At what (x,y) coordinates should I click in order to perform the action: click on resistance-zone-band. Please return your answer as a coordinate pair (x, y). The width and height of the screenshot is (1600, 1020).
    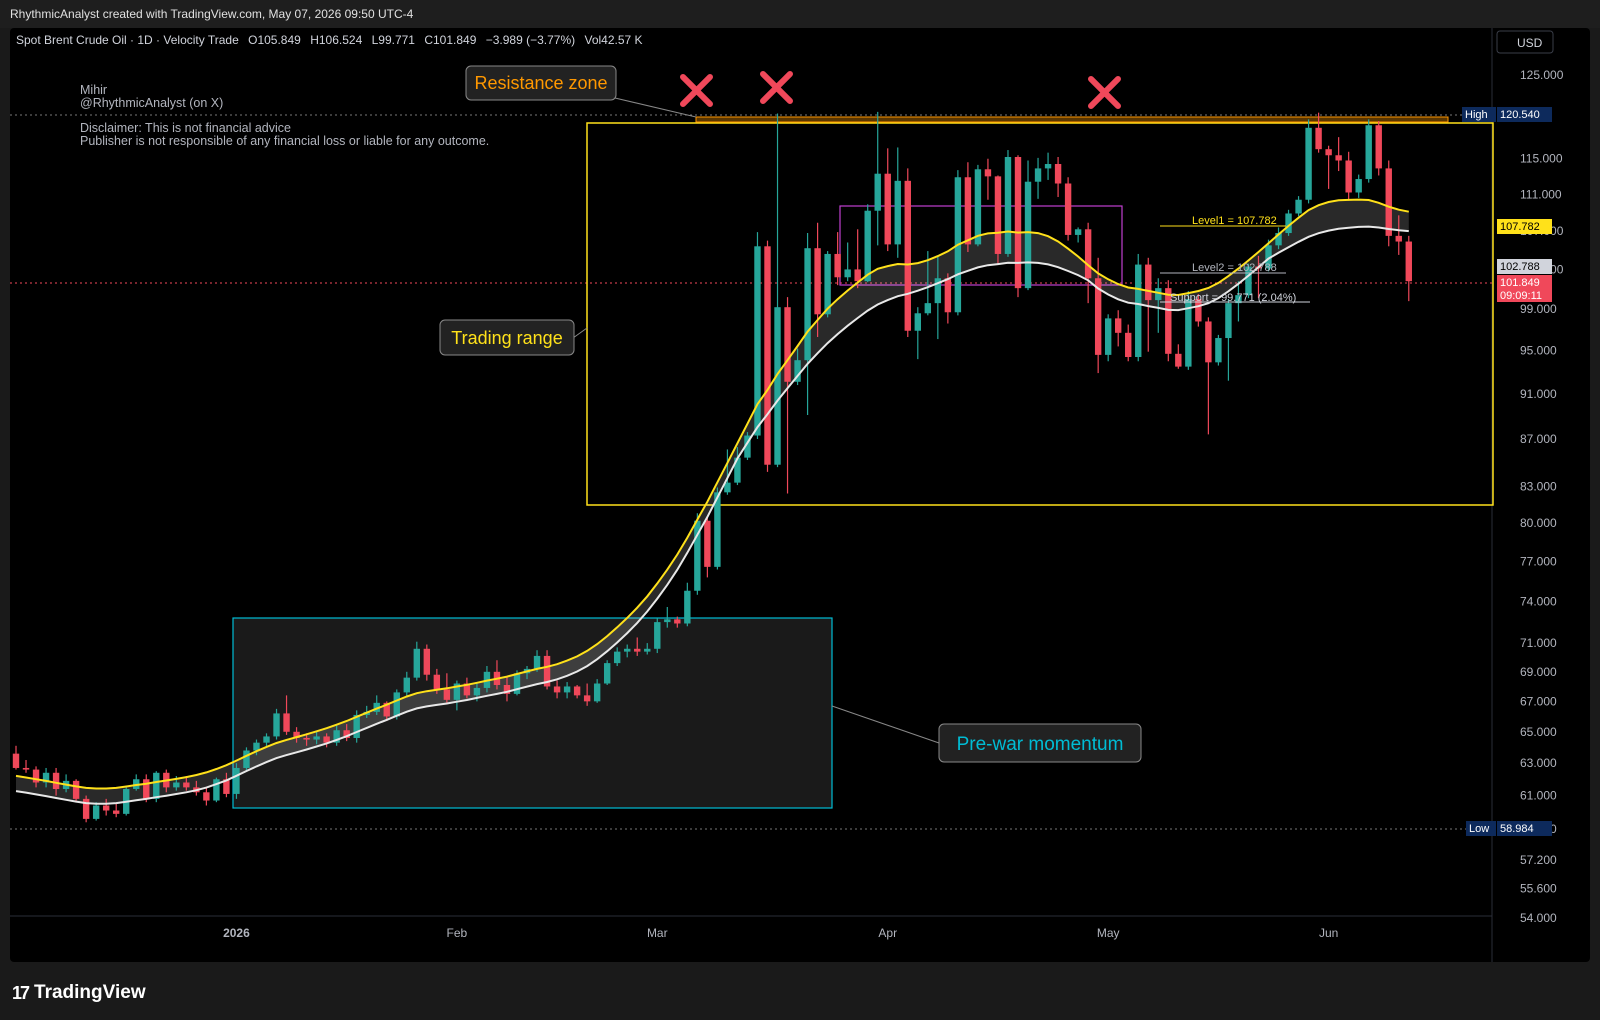
    Looking at the image, I should click on (1072, 119).